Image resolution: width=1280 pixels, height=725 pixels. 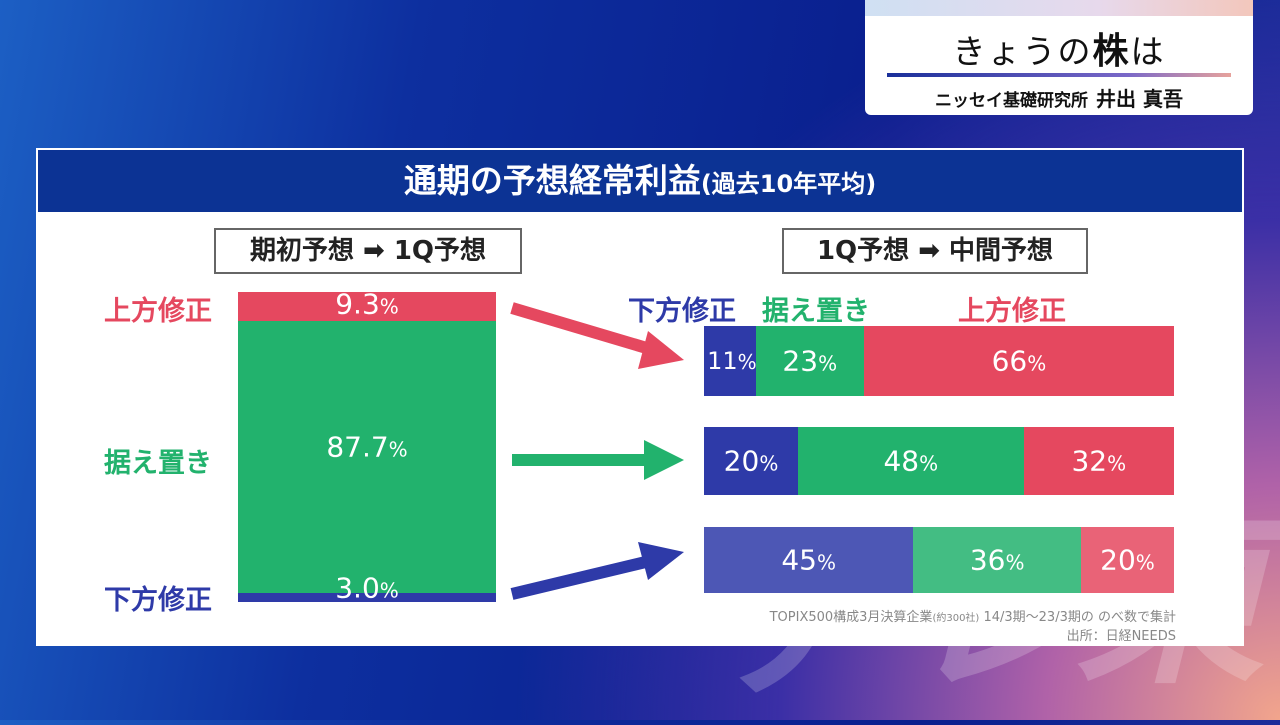 I want to click on bar-value-keep: 23%, so click(x=810, y=361).